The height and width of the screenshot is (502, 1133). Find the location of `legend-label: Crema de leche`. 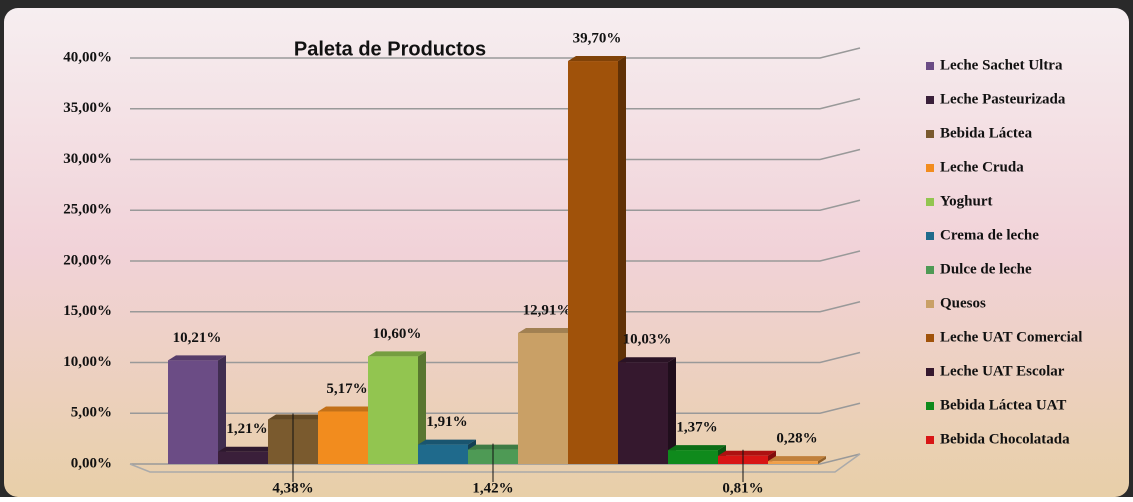

legend-label: Crema de leche is located at coordinates (989, 235).